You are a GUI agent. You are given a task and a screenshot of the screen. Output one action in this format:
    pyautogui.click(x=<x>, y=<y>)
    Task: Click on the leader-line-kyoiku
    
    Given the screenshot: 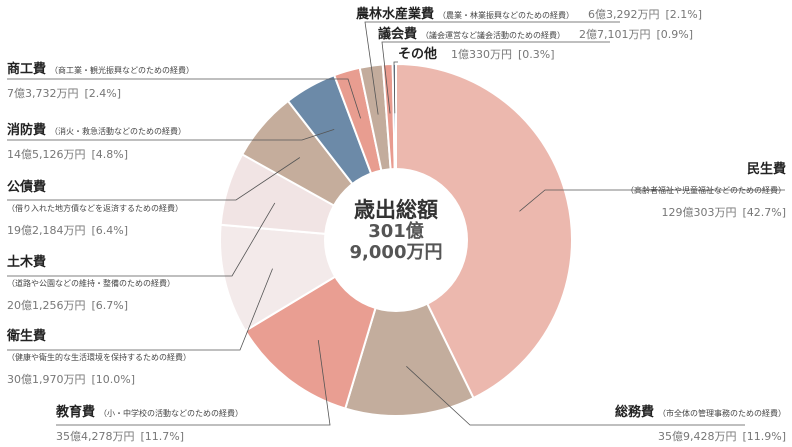 What is the action you would take?
    pyautogui.click(x=193, y=383)
    